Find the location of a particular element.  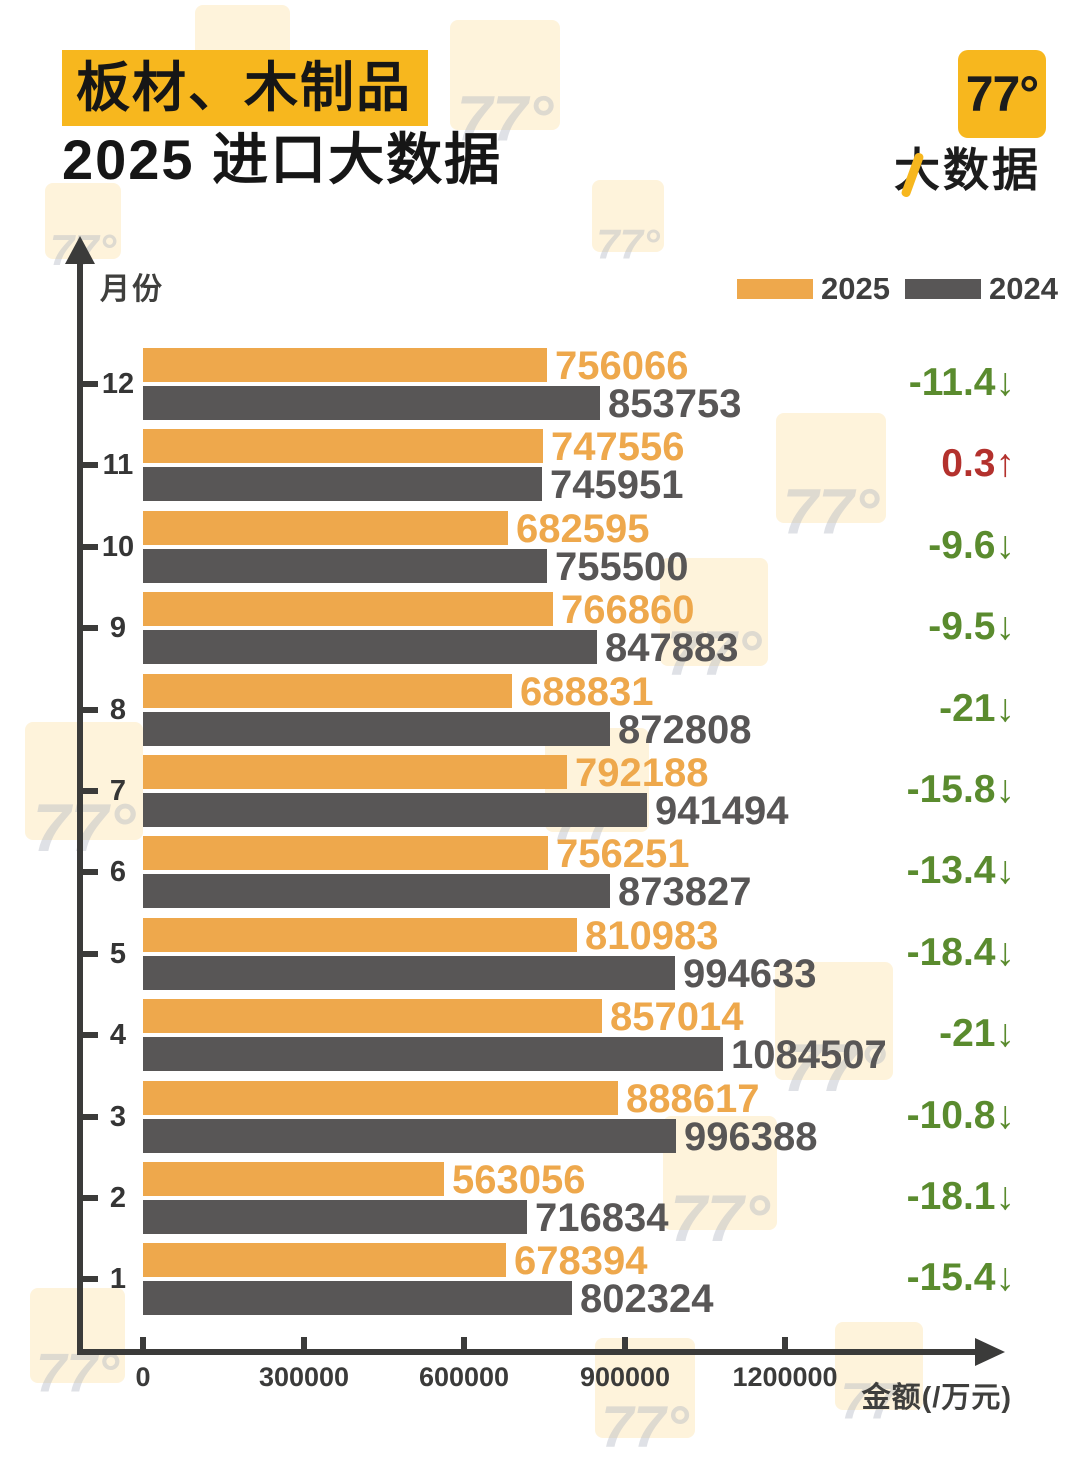

value-label-2025: 766860 is located at coordinates (628, 610).